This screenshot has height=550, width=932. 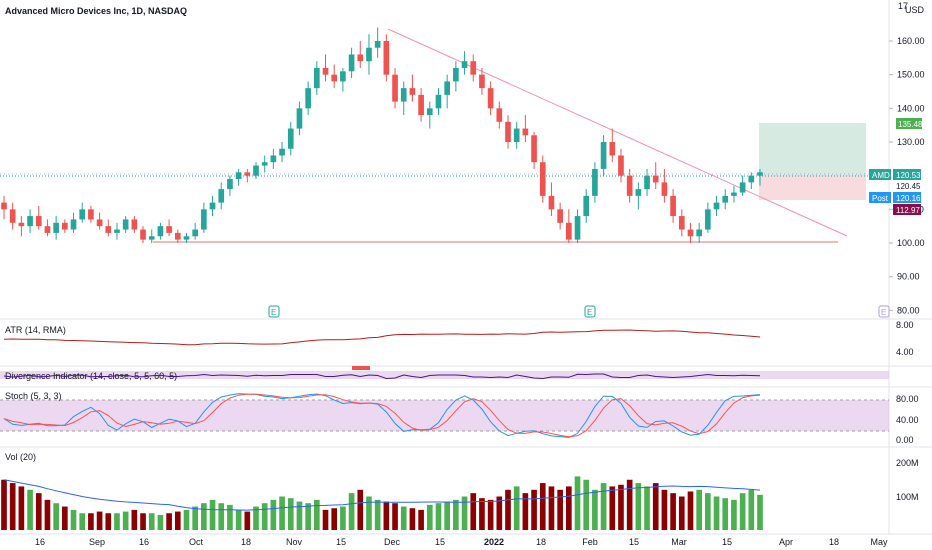 What do you see at coordinates (895, 197) in the screenshot?
I see `price-label-post: Post 120.16` at bounding box center [895, 197].